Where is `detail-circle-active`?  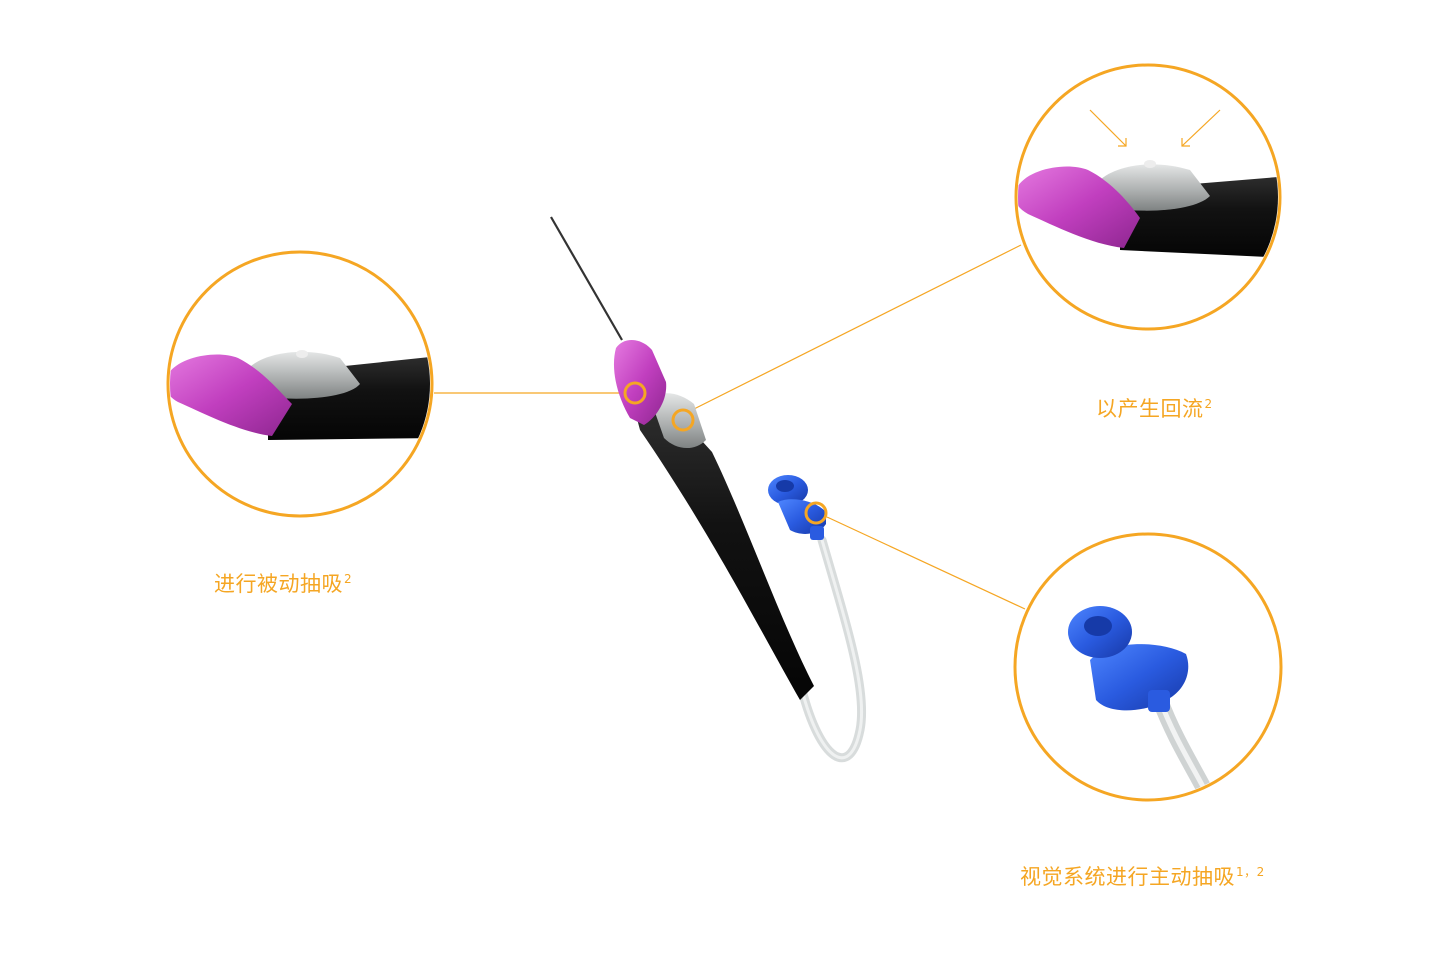 detail-circle-active is located at coordinates (1148, 667).